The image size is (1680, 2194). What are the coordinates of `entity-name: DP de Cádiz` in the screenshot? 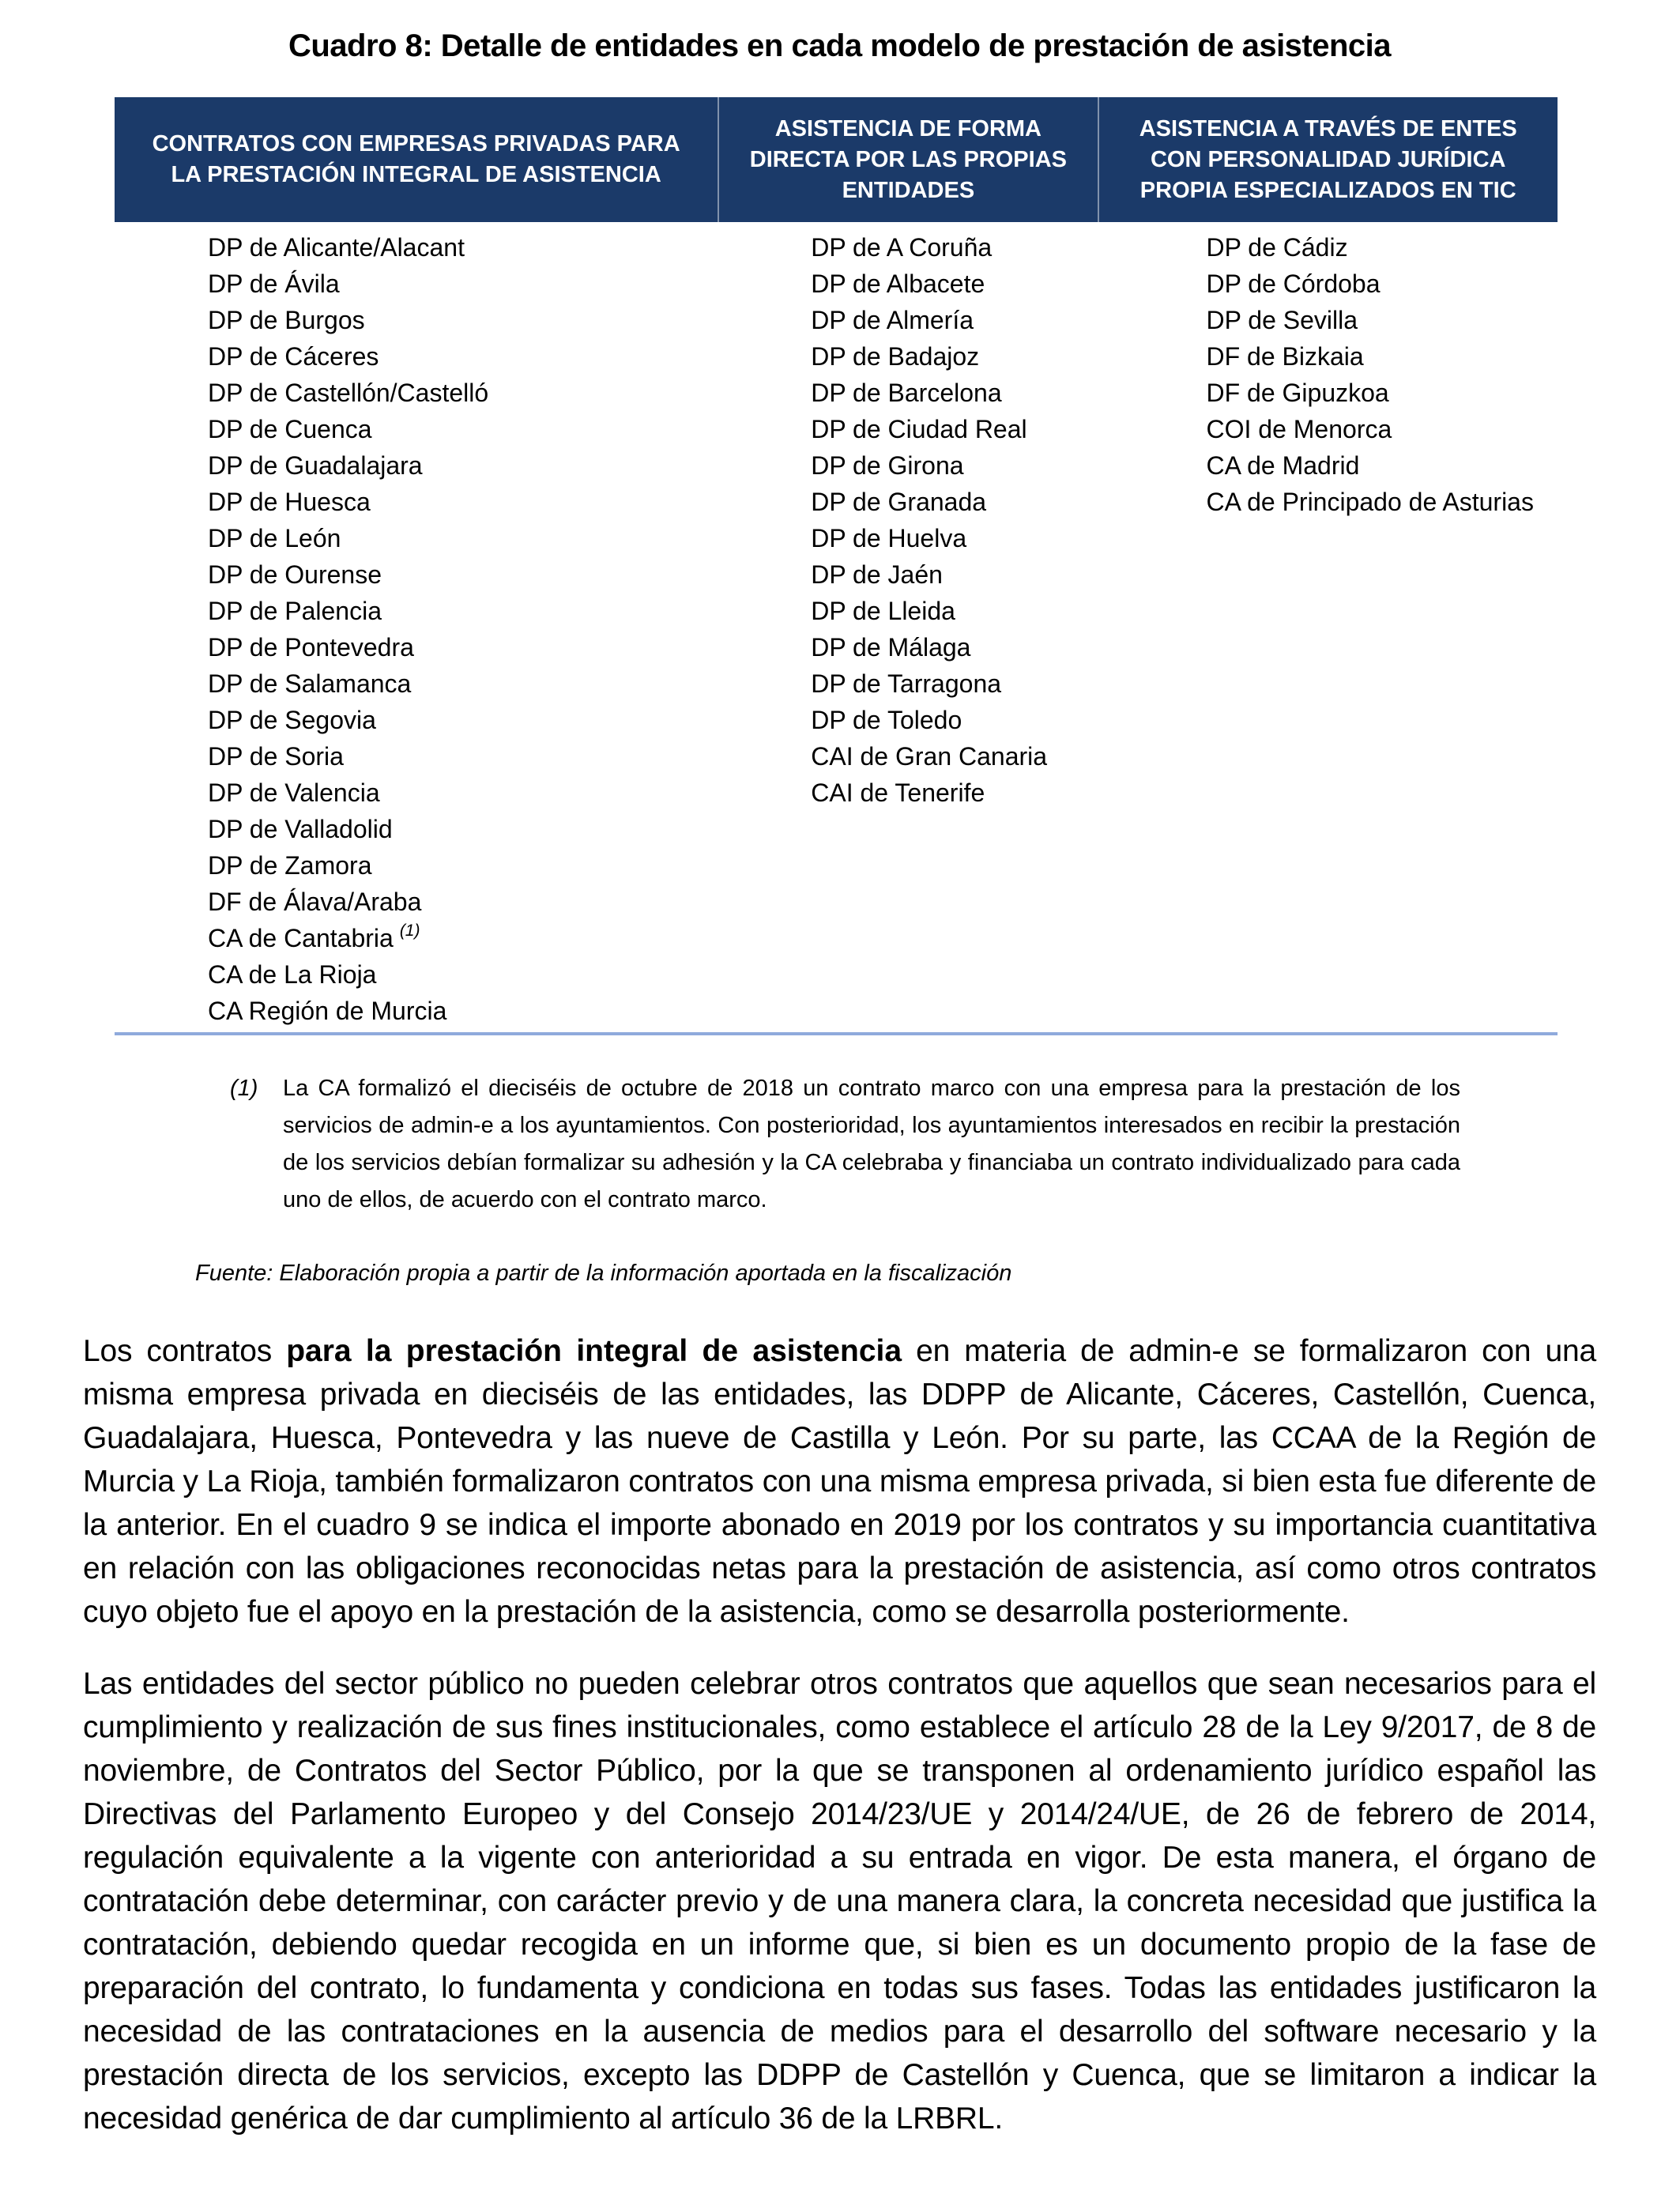 It's located at (1277, 247).